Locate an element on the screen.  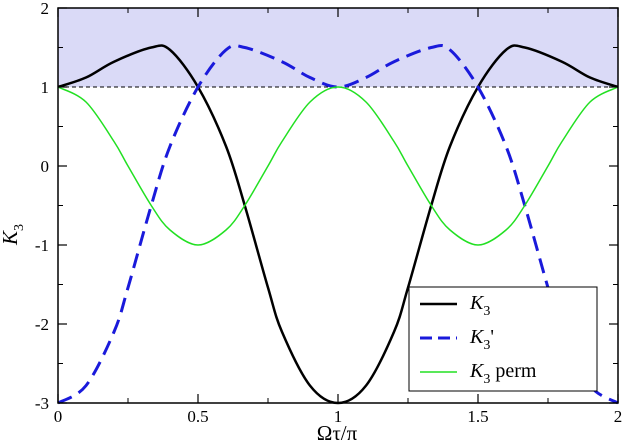
y-axis-label-main: K is located at coordinates (11, 238).